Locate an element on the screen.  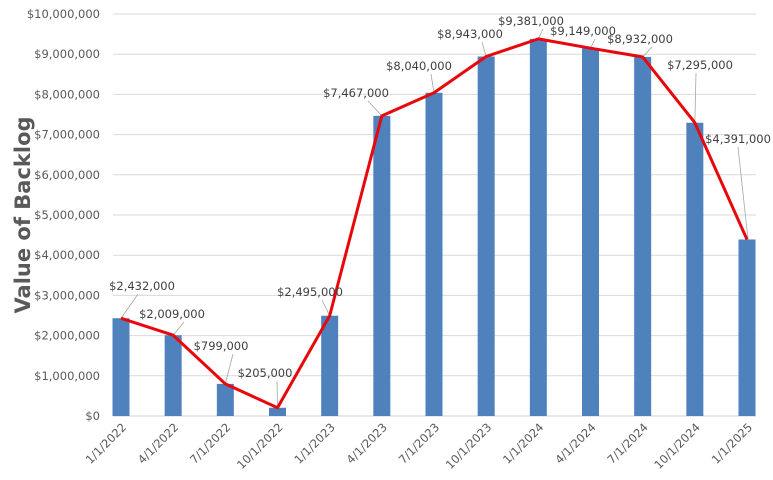
y-axis-title: Value of Backlog is located at coordinates (23, 214).